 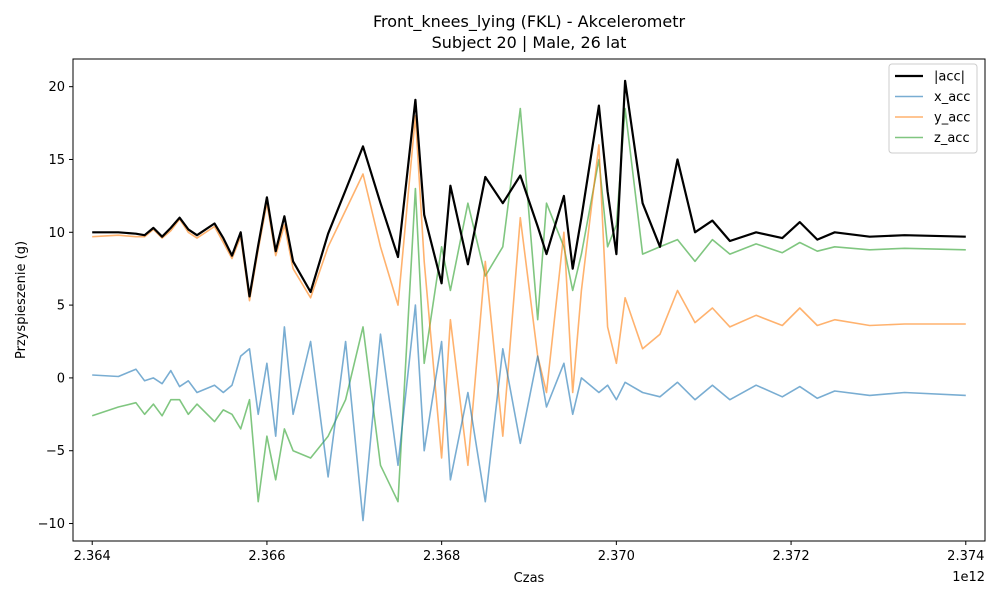 I want to click on legend: |acc| x_acc y_acc z_acc, so click(x=933, y=108).